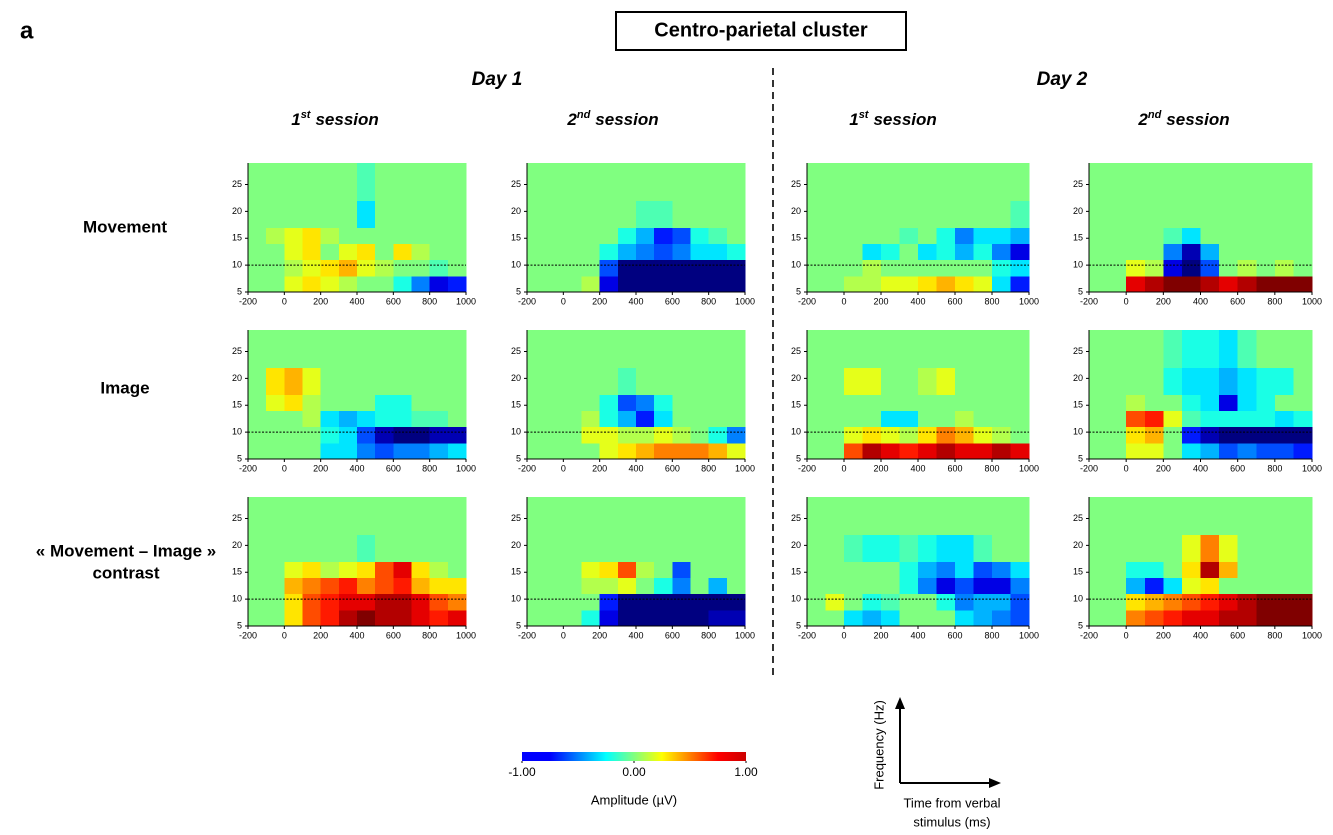 The image size is (1333, 835). I want to click on x-tick-label: 1000, so click(1312, 635).